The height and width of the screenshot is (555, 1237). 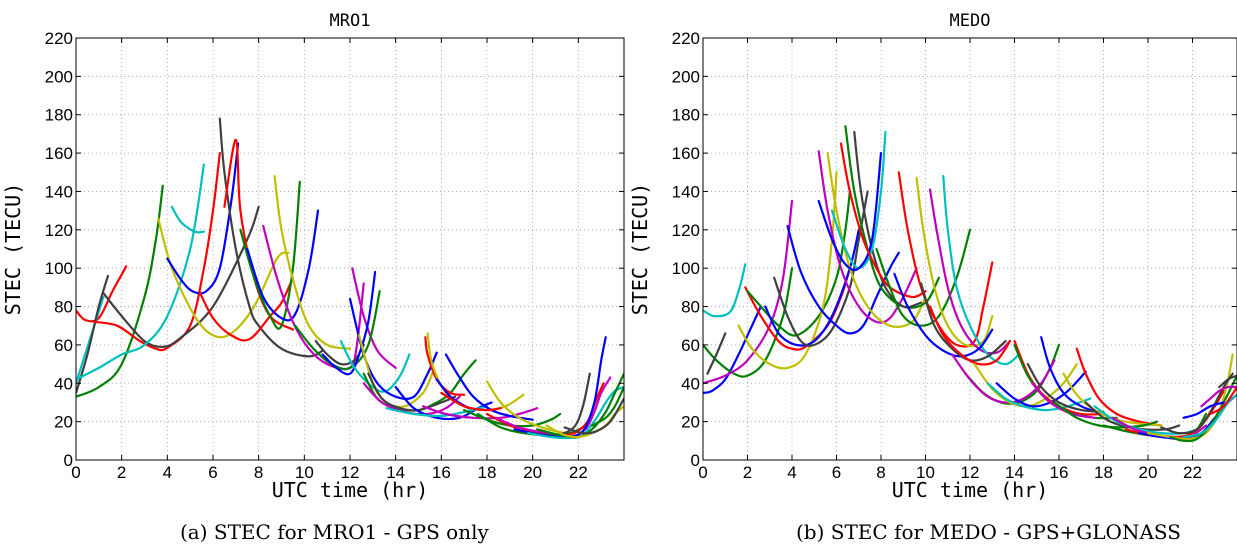 What do you see at coordinates (334, 532) in the screenshot?
I see `caption-a: (a) STEC for MRO1 - GPS only` at bounding box center [334, 532].